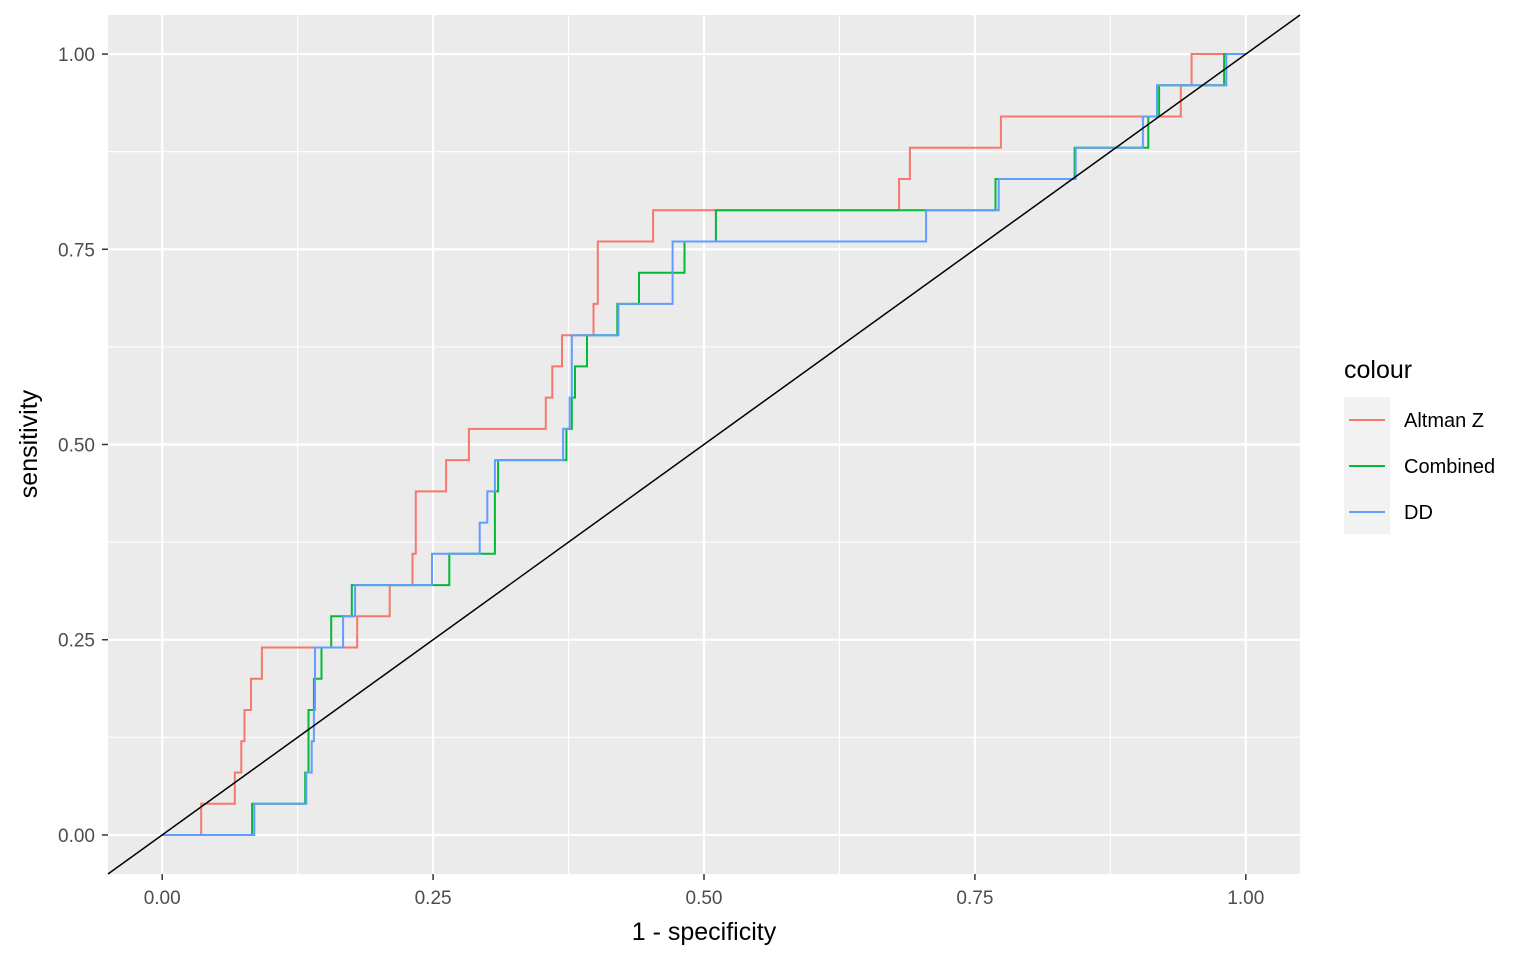  I want to click on legend-items: Altman Z Combined DD, so click(1422, 467).